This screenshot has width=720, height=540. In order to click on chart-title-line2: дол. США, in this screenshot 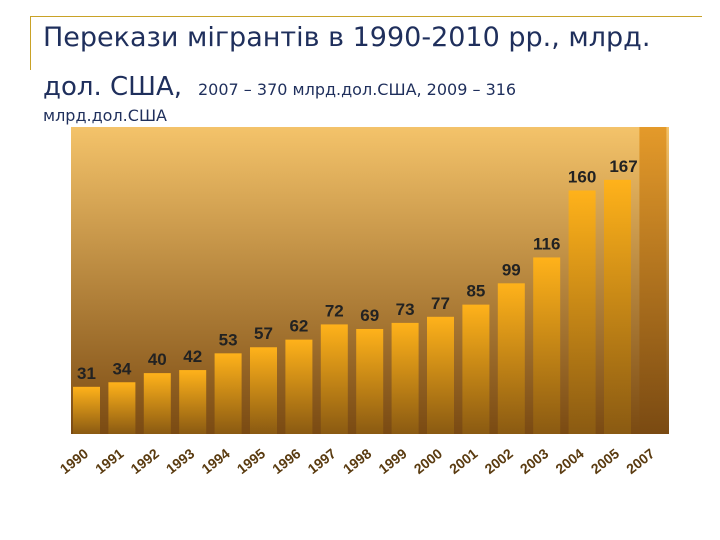, I will do `click(113, 87)`.